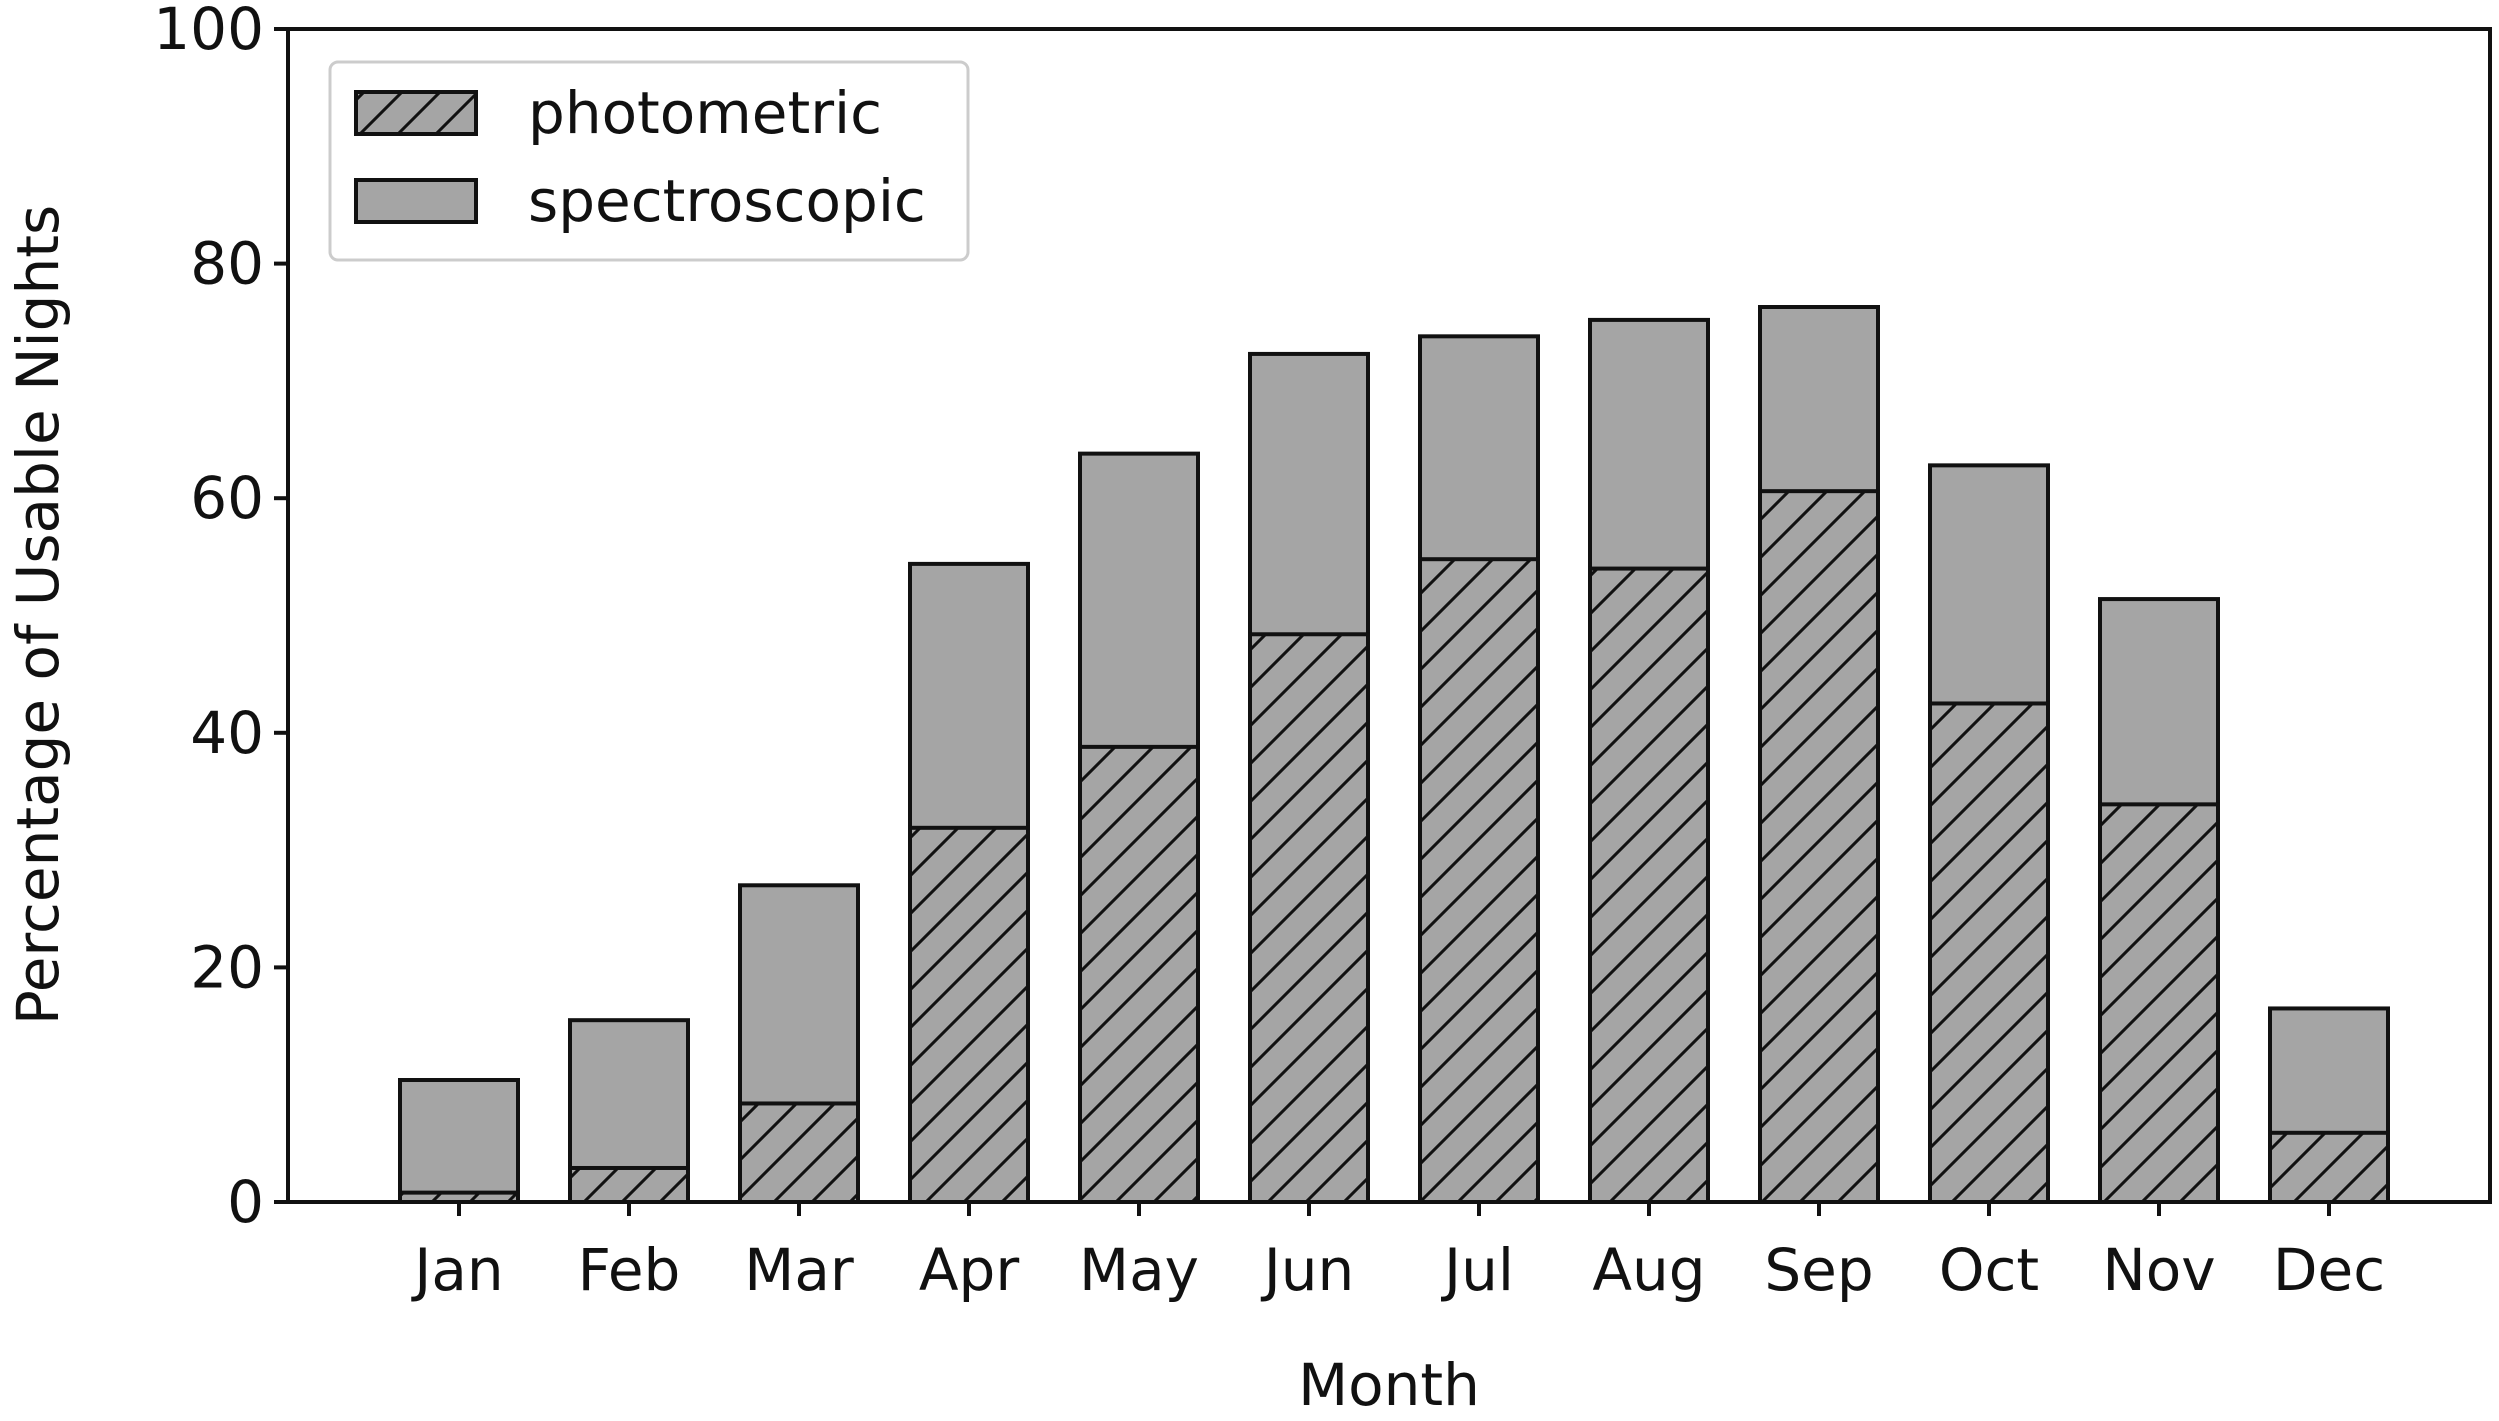 The image size is (2499, 1421). Describe the element at coordinates (1818, 1270) in the screenshot. I see `x-tick-label: Sep` at that location.